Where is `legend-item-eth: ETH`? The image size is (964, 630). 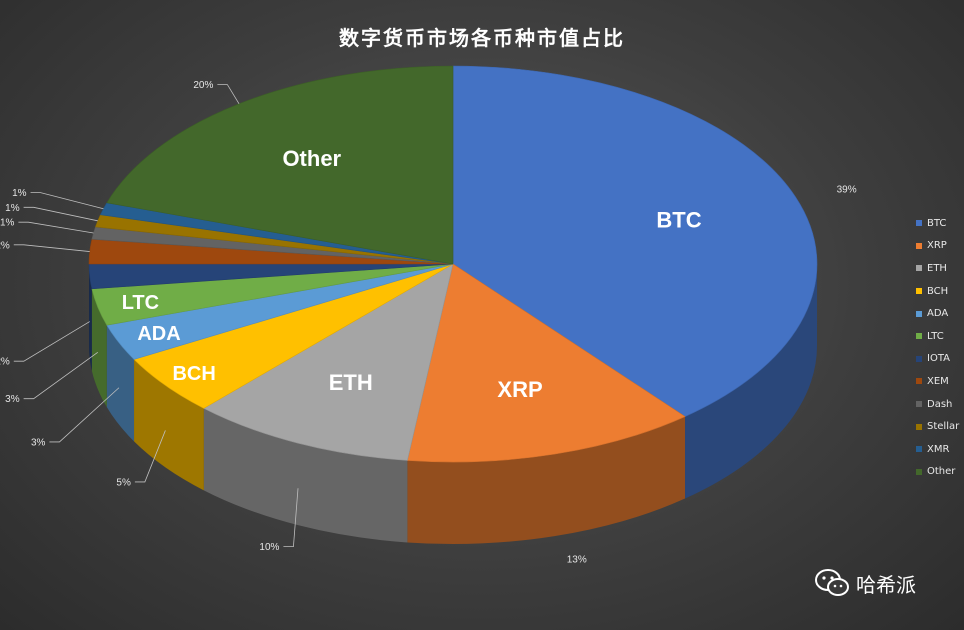
legend-item-eth: ETH is located at coordinates (937, 268).